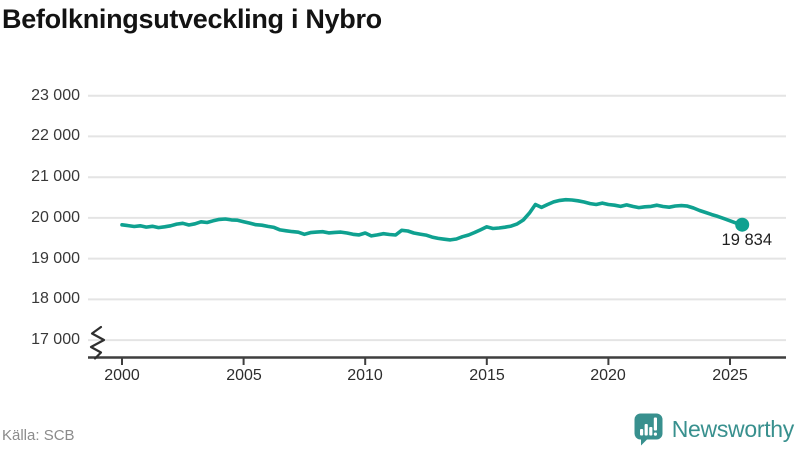 This screenshot has width=800, height=450. I want to click on newsworthy-wordmark: Newsworthy, so click(733, 428).